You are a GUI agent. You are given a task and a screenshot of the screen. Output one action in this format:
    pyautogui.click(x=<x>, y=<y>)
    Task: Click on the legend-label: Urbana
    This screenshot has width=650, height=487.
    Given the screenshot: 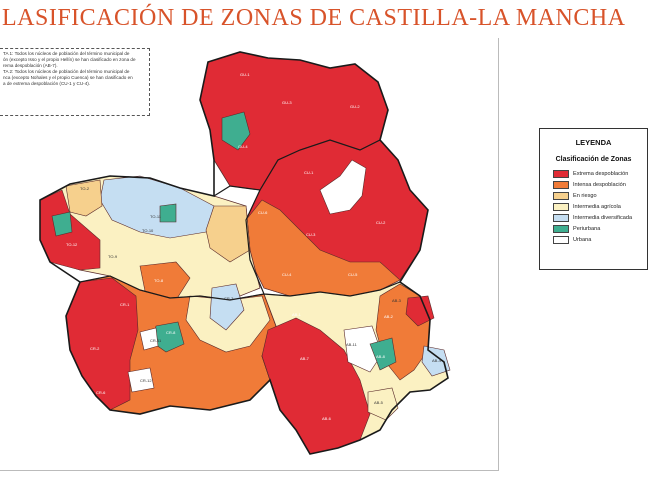 What is the action you would take?
    pyautogui.click(x=582, y=239)
    